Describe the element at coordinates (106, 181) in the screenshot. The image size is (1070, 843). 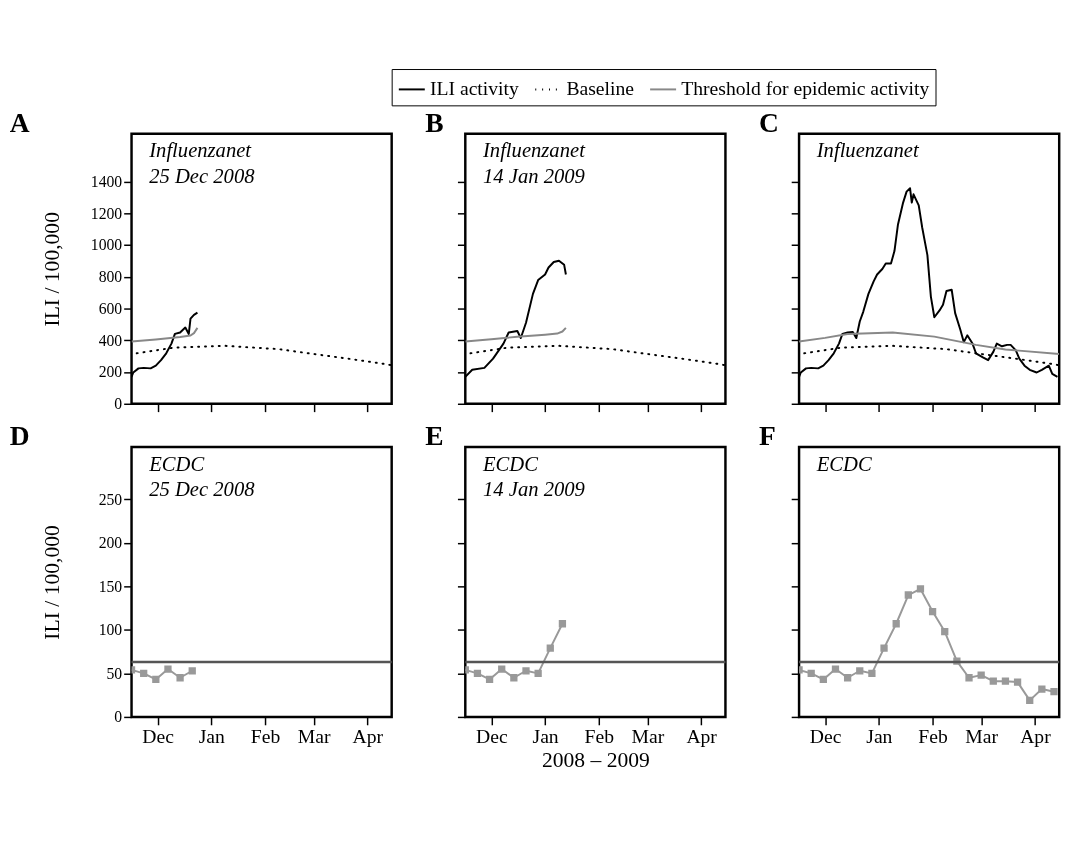
I see `y-tick-label: 1400` at that location.